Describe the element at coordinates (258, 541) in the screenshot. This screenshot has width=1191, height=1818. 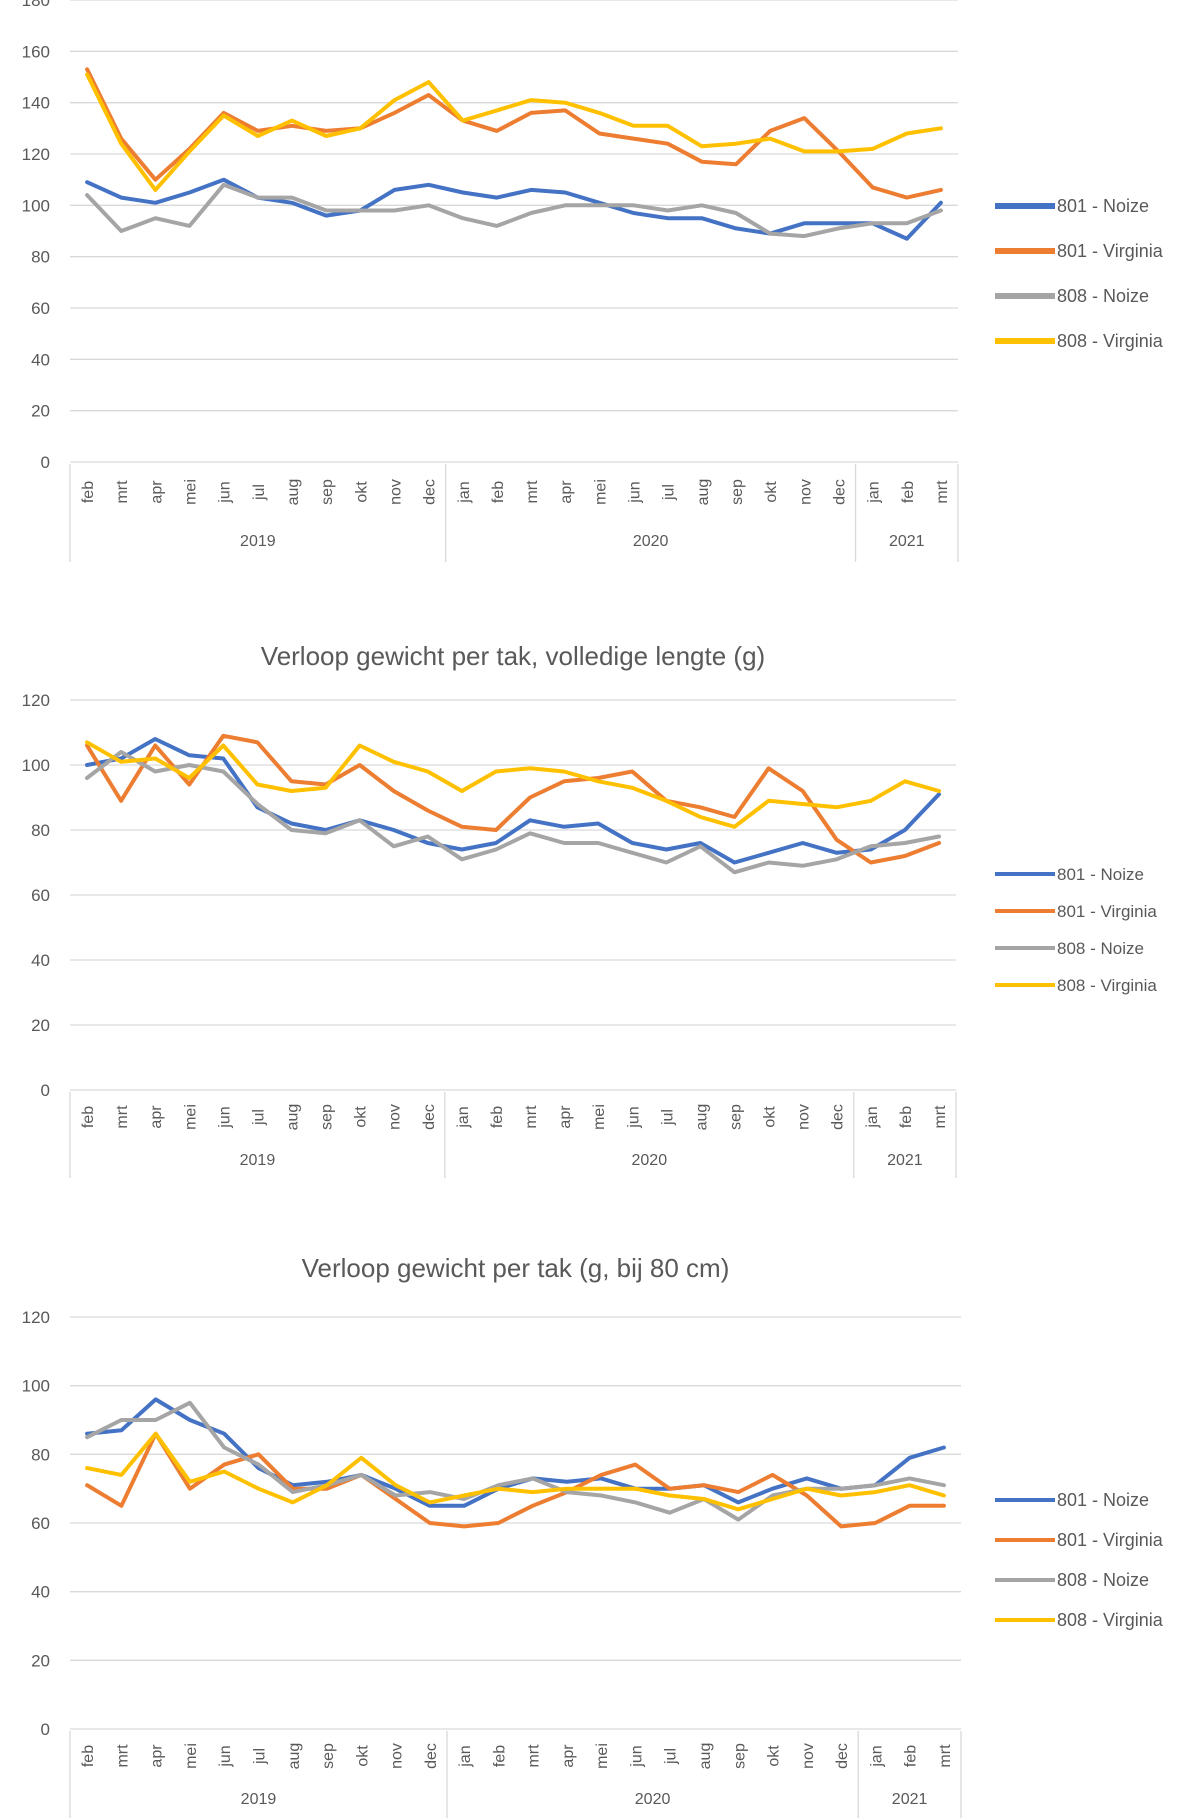
I see `year-label: 2019` at that location.